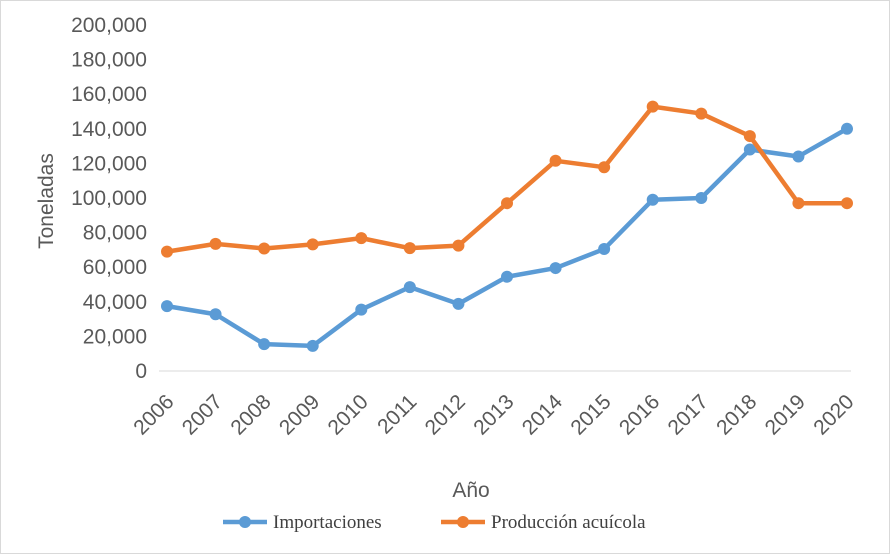 This screenshot has height=554, width=890. I want to click on legend-item: Producción acuícola, so click(543, 522).